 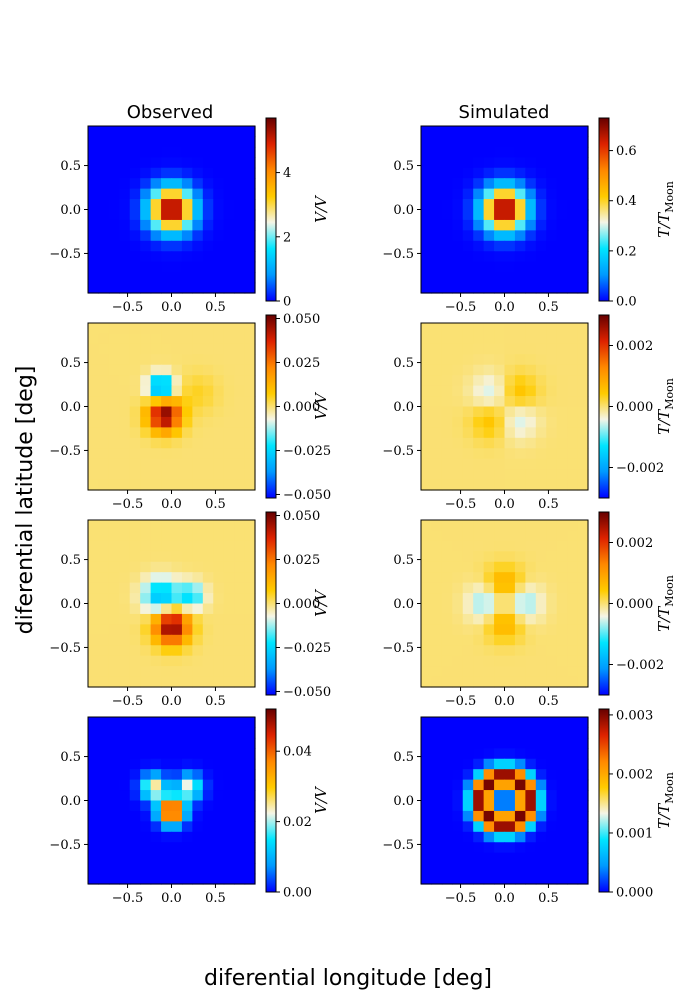 What do you see at coordinates (301, 407) in the screenshot?
I see `colorbar-tick-label: 0.000` at bounding box center [301, 407].